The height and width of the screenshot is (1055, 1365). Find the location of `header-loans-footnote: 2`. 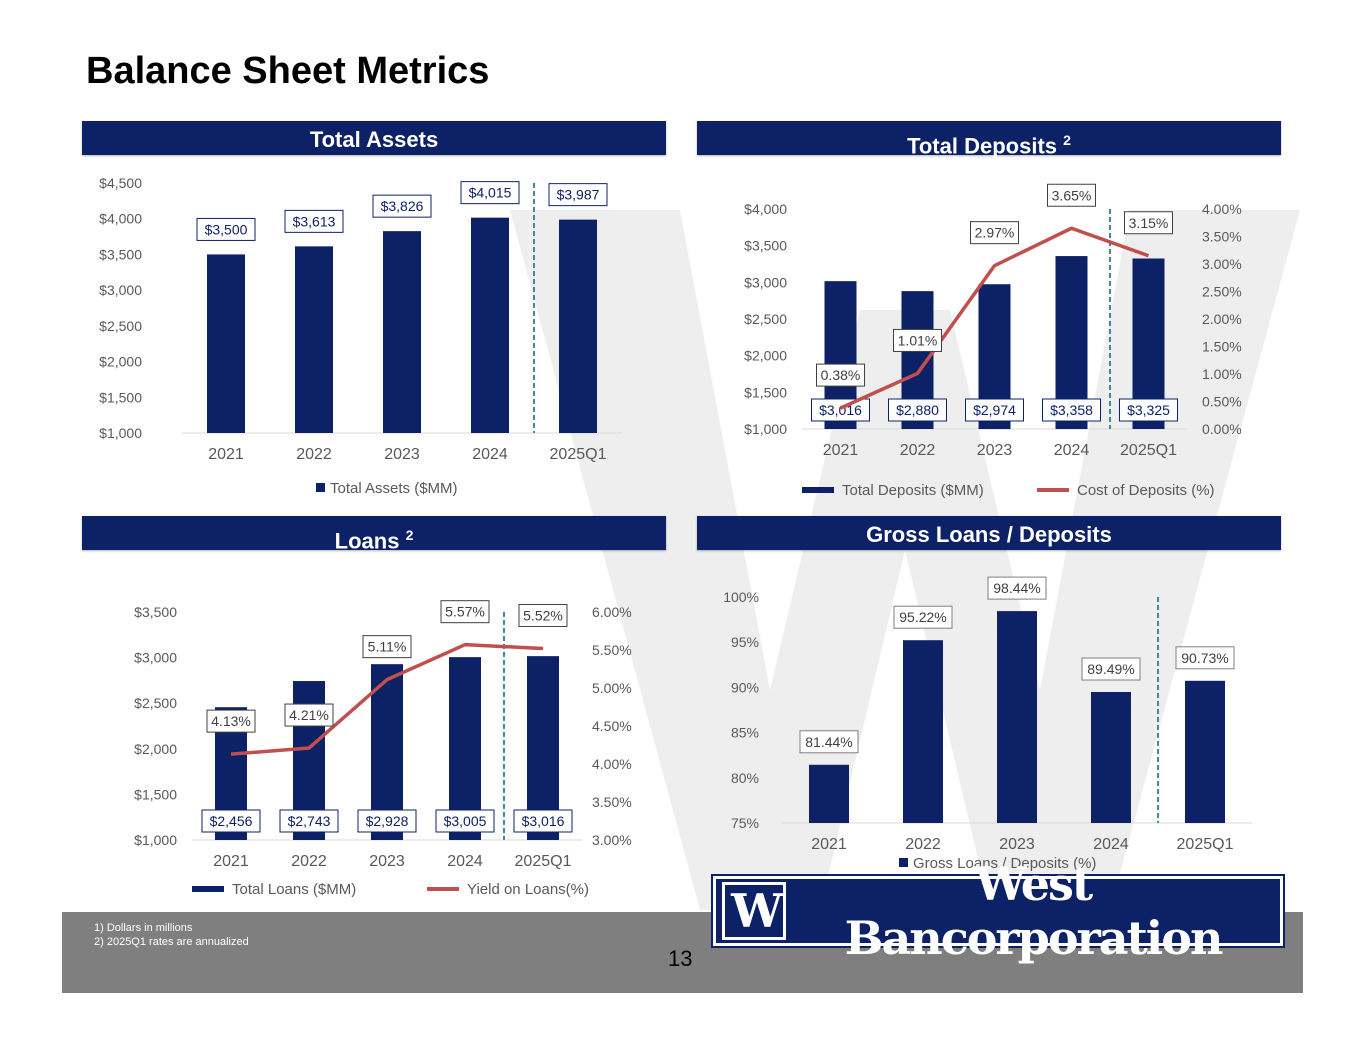

header-loans-footnote: 2 is located at coordinates (409, 535).